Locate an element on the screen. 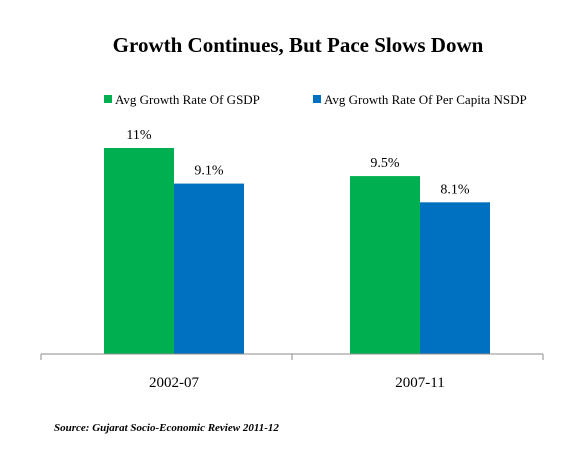 The width and height of the screenshot is (581, 464). data-labels: 11% 9.1% 9.5% 8.1% is located at coordinates (297, 162).